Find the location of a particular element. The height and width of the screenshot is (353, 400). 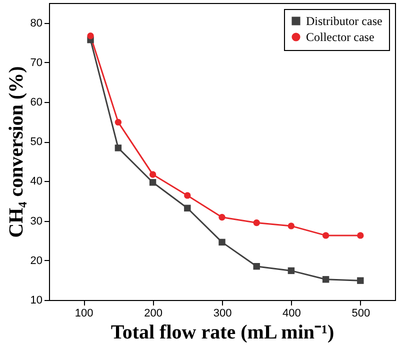

y-tick-label: 60 is located at coordinates (36, 102).